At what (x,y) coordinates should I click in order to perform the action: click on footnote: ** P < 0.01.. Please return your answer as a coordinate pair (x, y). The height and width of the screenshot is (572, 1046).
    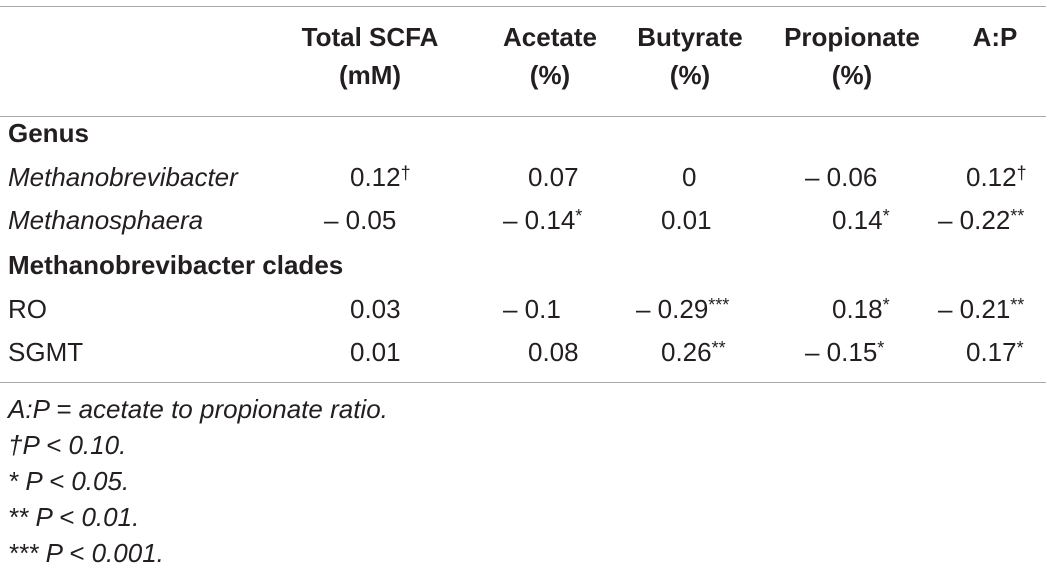
    Looking at the image, I should click on (74, 517).